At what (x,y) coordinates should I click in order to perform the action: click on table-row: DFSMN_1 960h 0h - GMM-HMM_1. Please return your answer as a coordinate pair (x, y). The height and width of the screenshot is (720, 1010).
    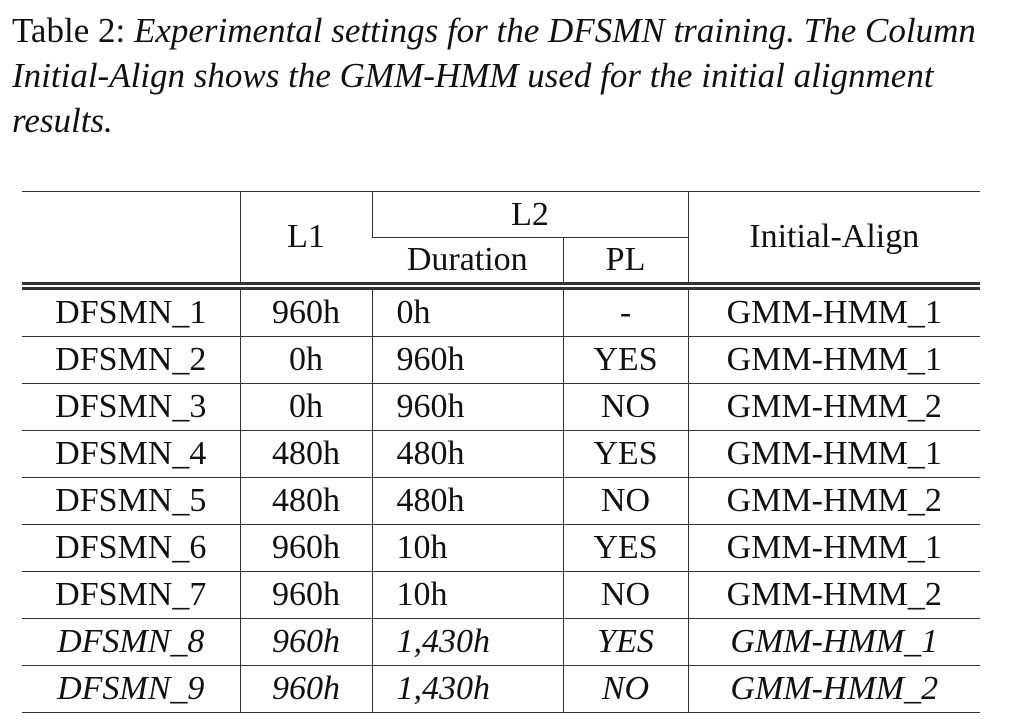
    Looking at the image, I should click on (501, 311).